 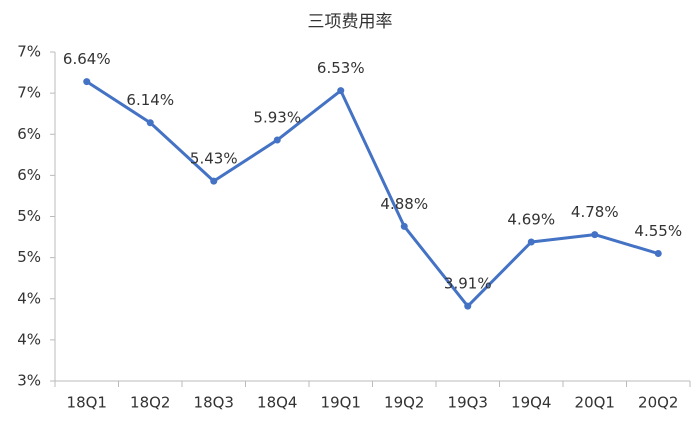 I want to click on x-tick-label: 19Q2, so click(x=404, y=403).